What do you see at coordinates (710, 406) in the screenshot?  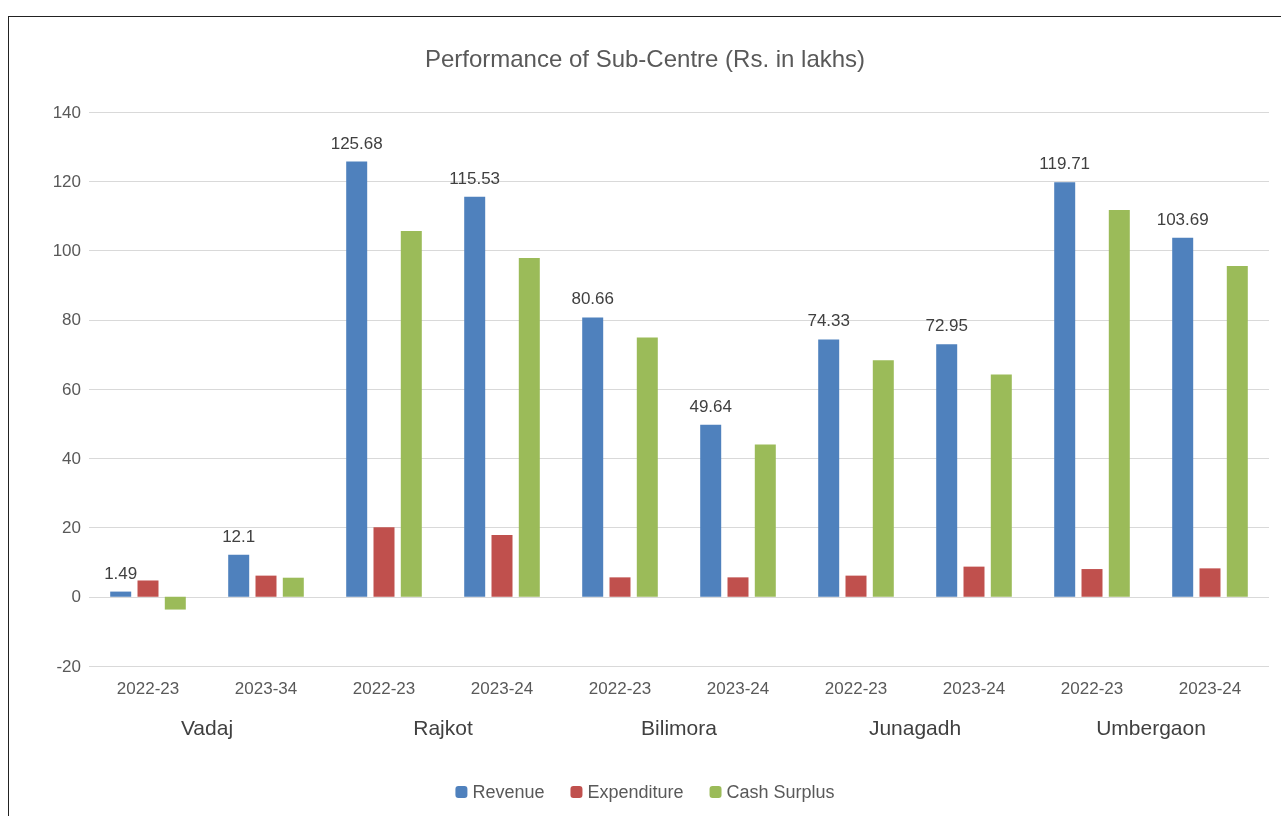 I see `data-label: 49.64` at bounding box center [710, 406].